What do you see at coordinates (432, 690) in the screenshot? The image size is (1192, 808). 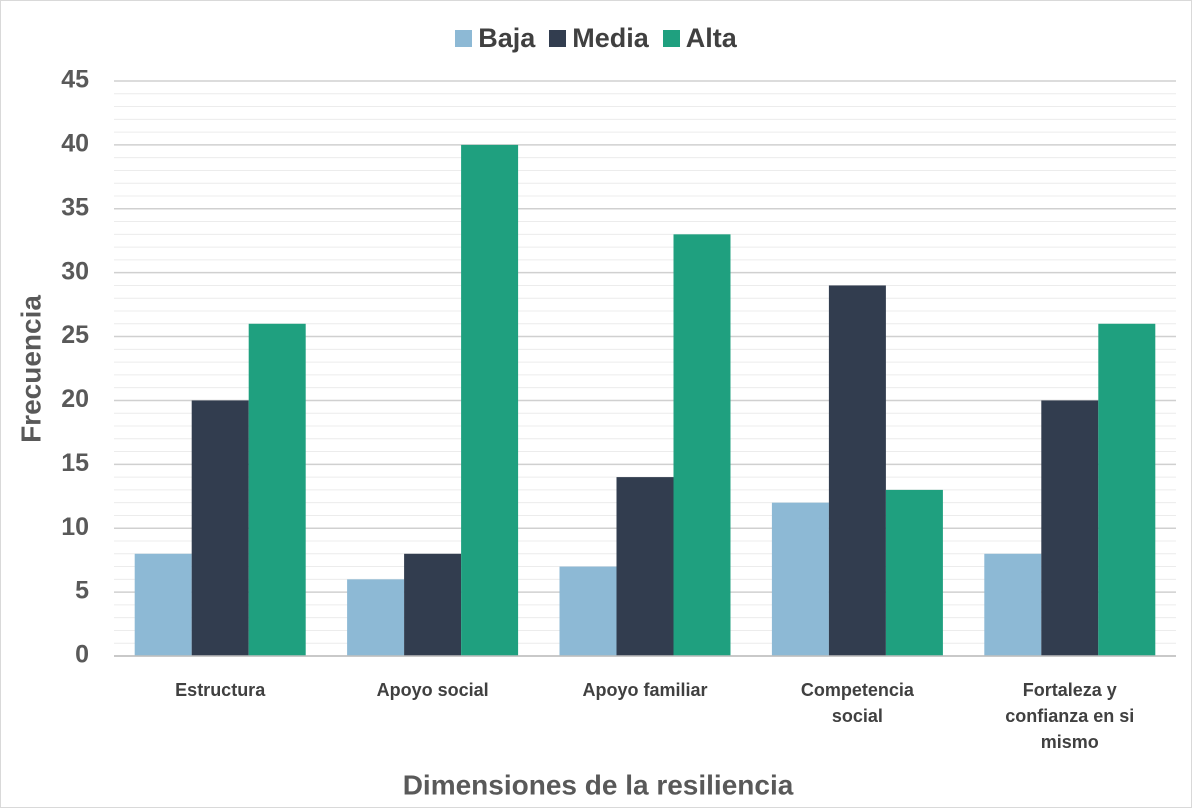 I see `x-tick-label: Apoyo social` at bounding box center [432, 690].